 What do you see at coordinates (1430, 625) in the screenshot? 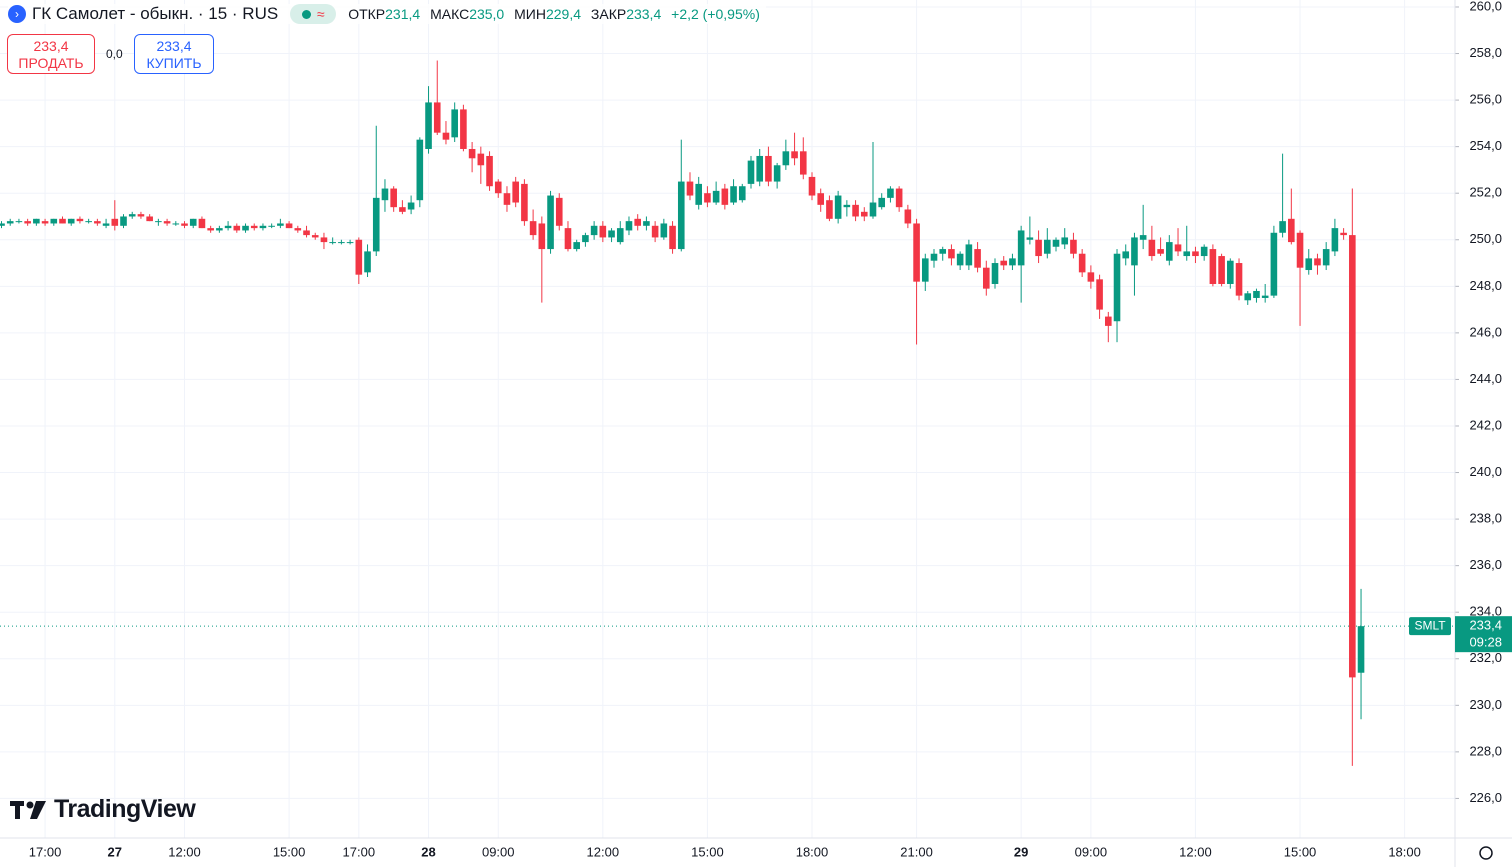
I see `ticker: SMLT` at bounding box center [1430, 625].